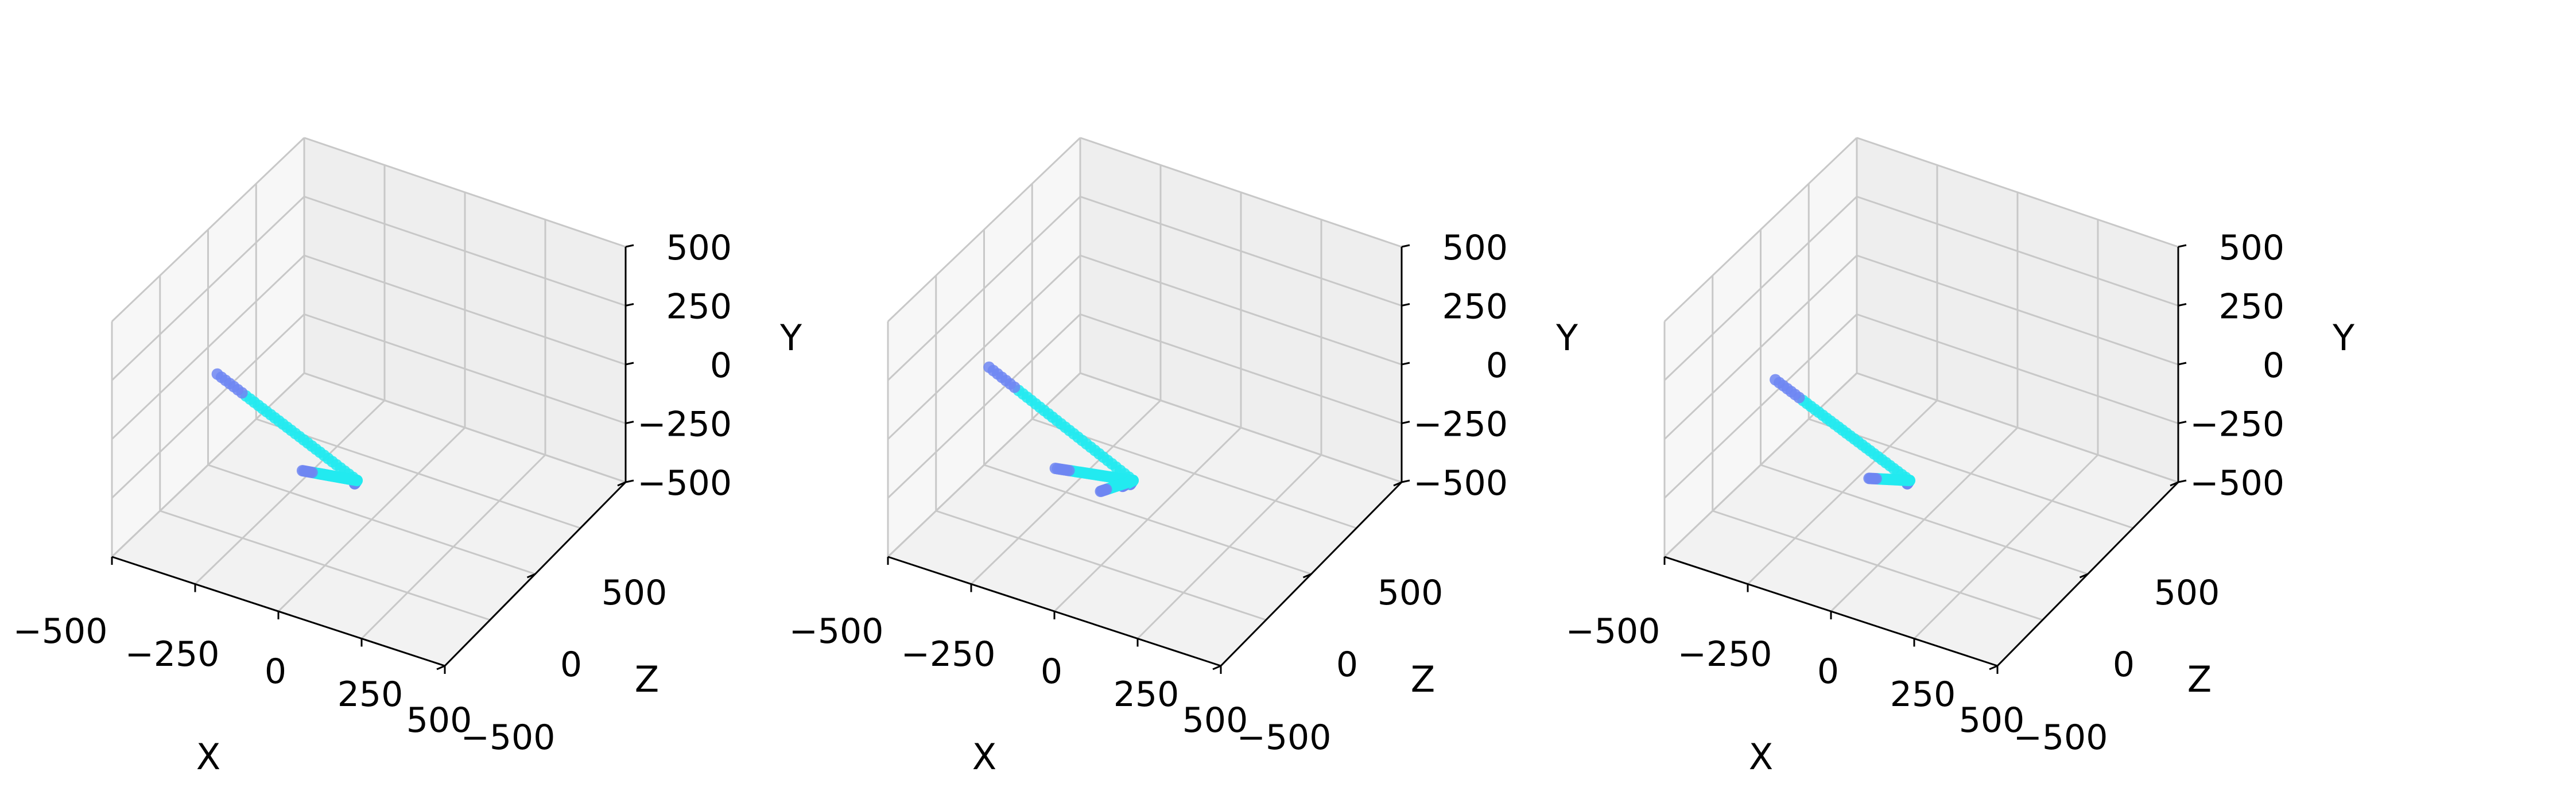 The width and height of the screenshot is (2576, 795). Describe the element at coordinates (2237, 483) in the screenshot. I see `y-tick-label: −500` at that location.